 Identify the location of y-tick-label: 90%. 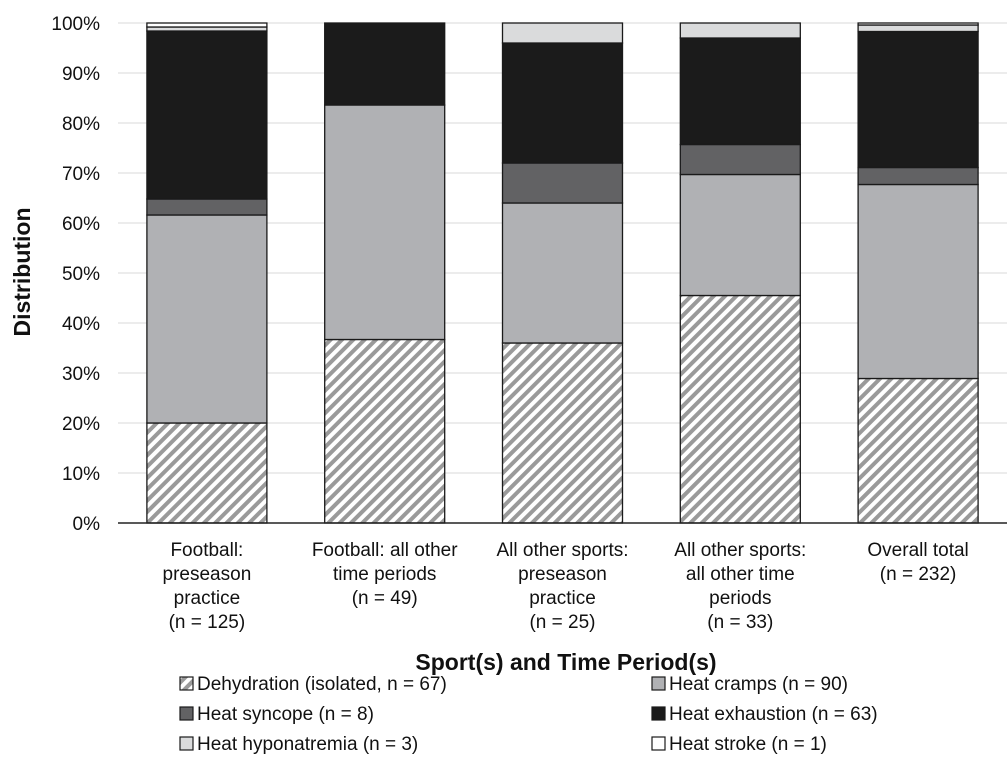
(81, 74).